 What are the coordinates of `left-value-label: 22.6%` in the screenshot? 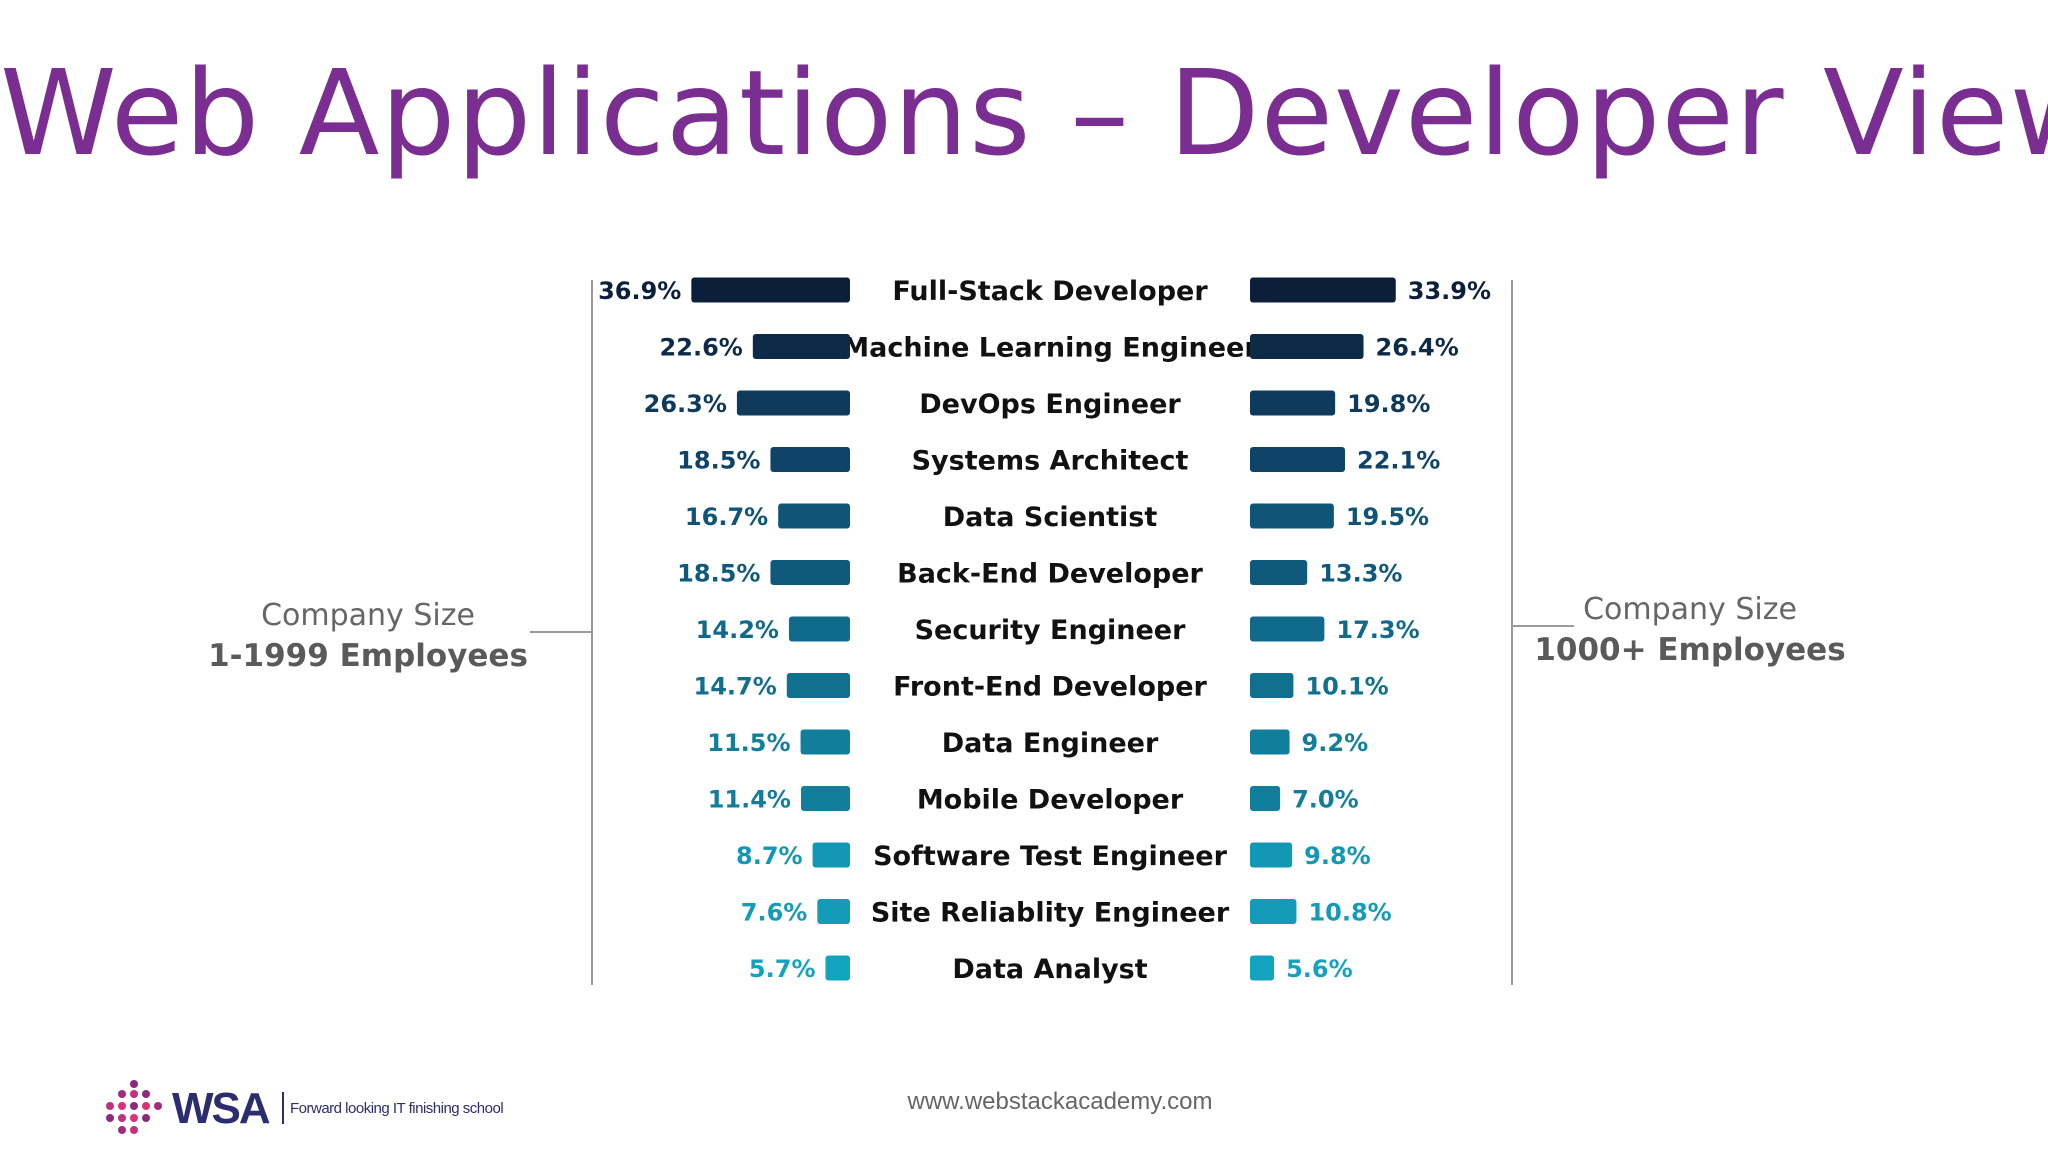 It's located at (701, 348).